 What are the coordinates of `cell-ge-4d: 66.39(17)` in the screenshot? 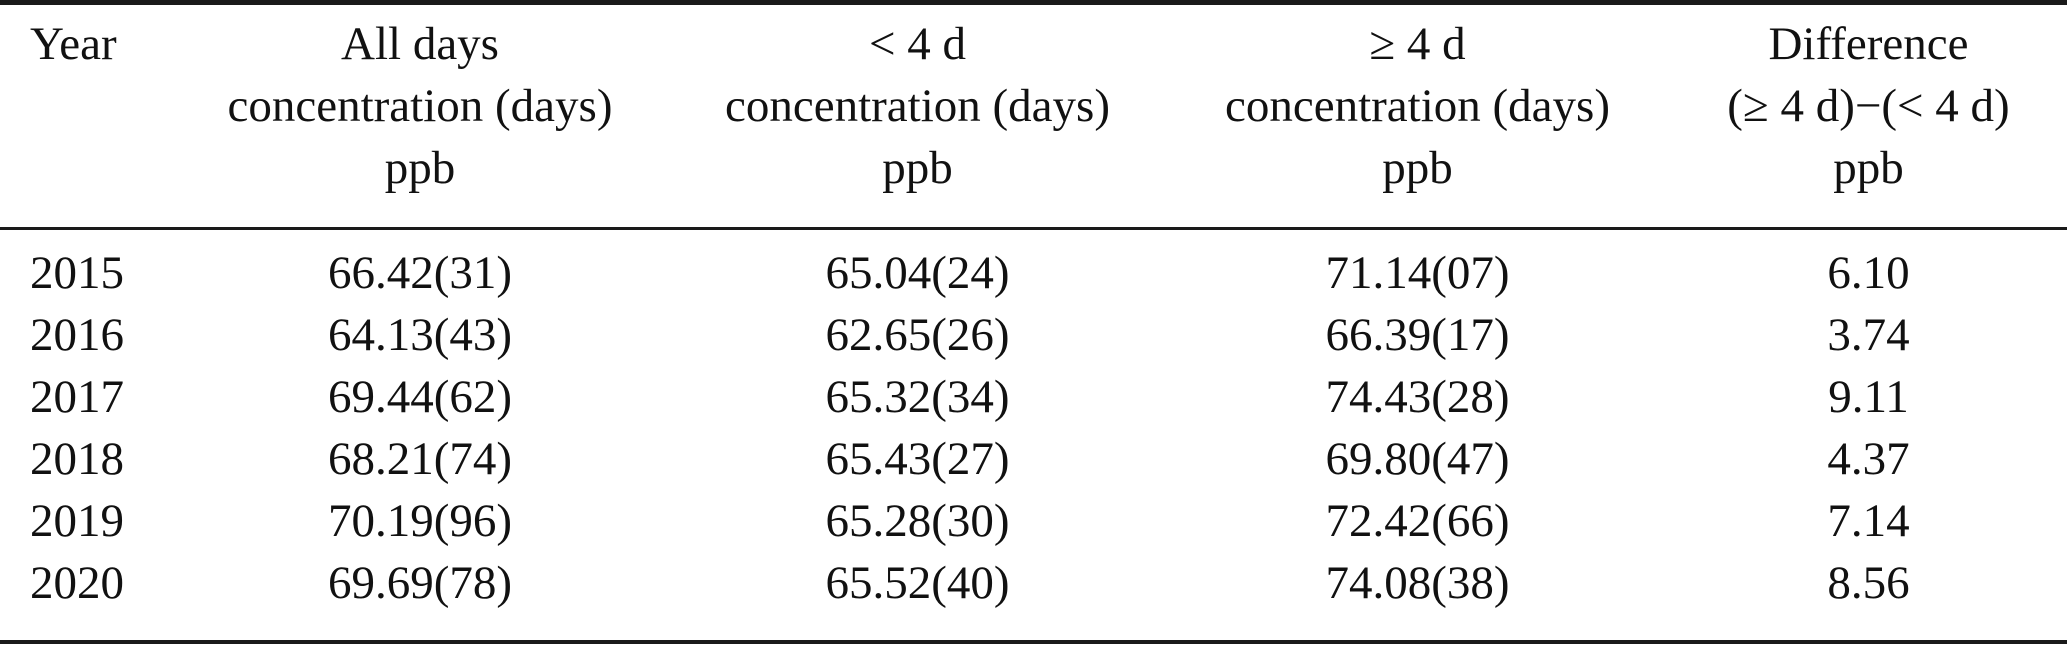 It's located at (1417, 335).